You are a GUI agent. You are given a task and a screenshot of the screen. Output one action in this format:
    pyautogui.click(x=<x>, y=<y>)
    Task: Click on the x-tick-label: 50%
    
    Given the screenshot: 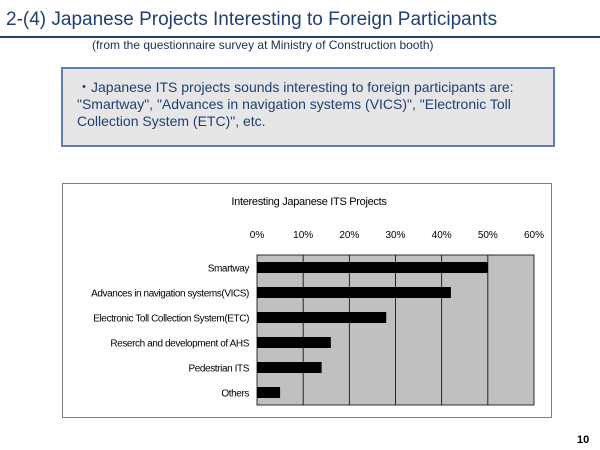 What is the action you would take?
    pyautogui.click(x=488, y=235)
    